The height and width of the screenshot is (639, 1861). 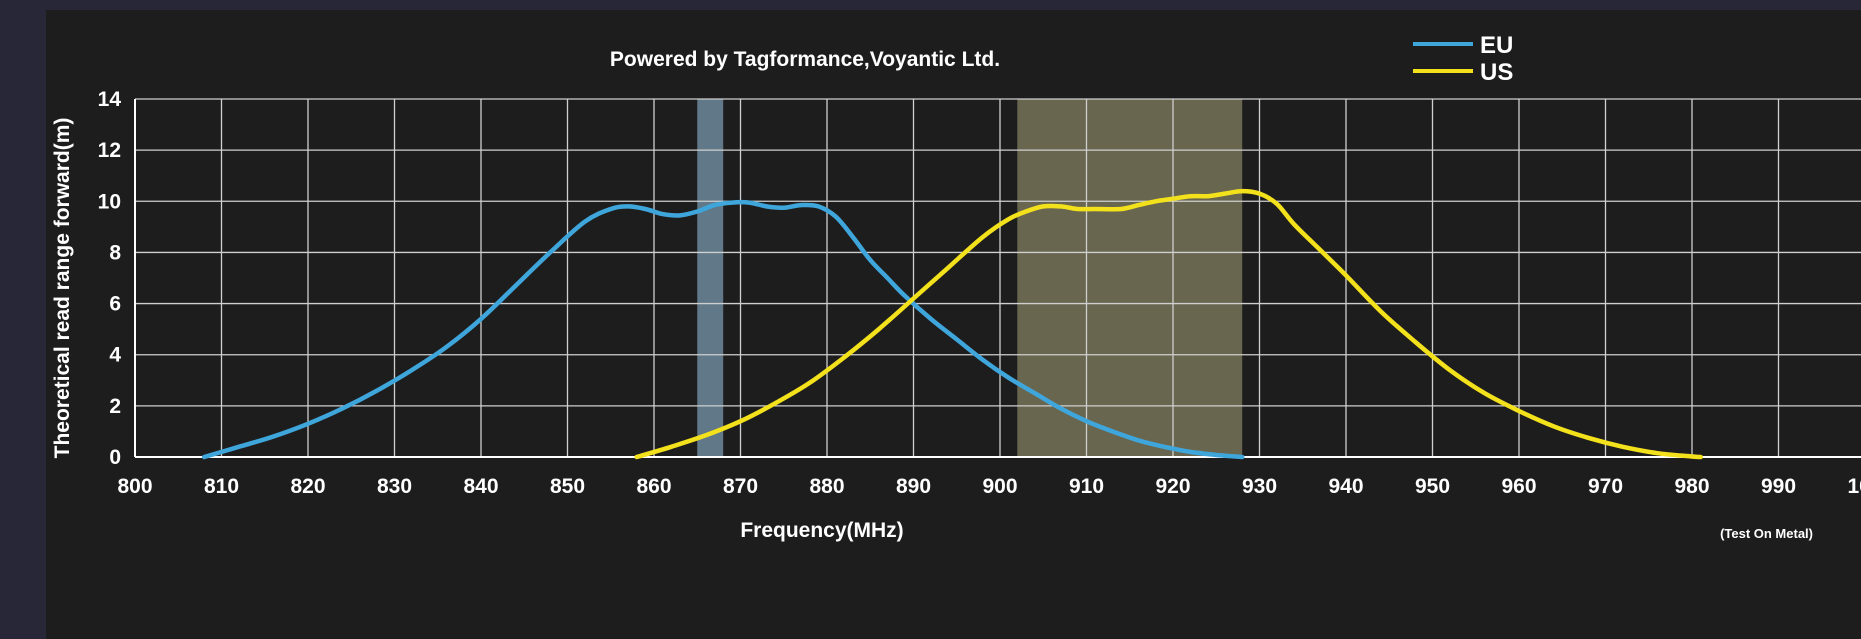 I want to click on x-axis-label: Frequency(MHz), so click(x=821, y=530).